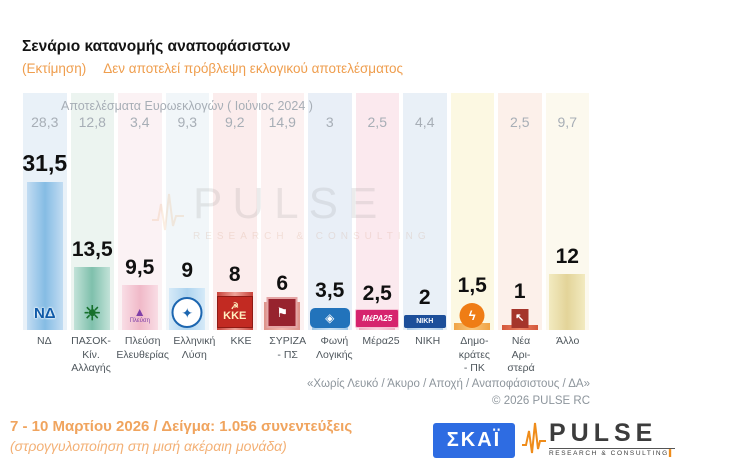  I want to click on party-logo-symbol: ◈, so click(330, 318).